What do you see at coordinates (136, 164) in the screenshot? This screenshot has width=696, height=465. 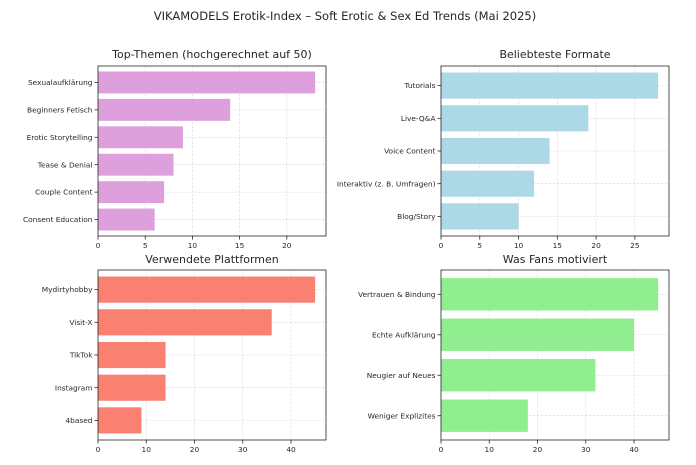 I see `bar-tease-denial` at bounding box center [136, 164].